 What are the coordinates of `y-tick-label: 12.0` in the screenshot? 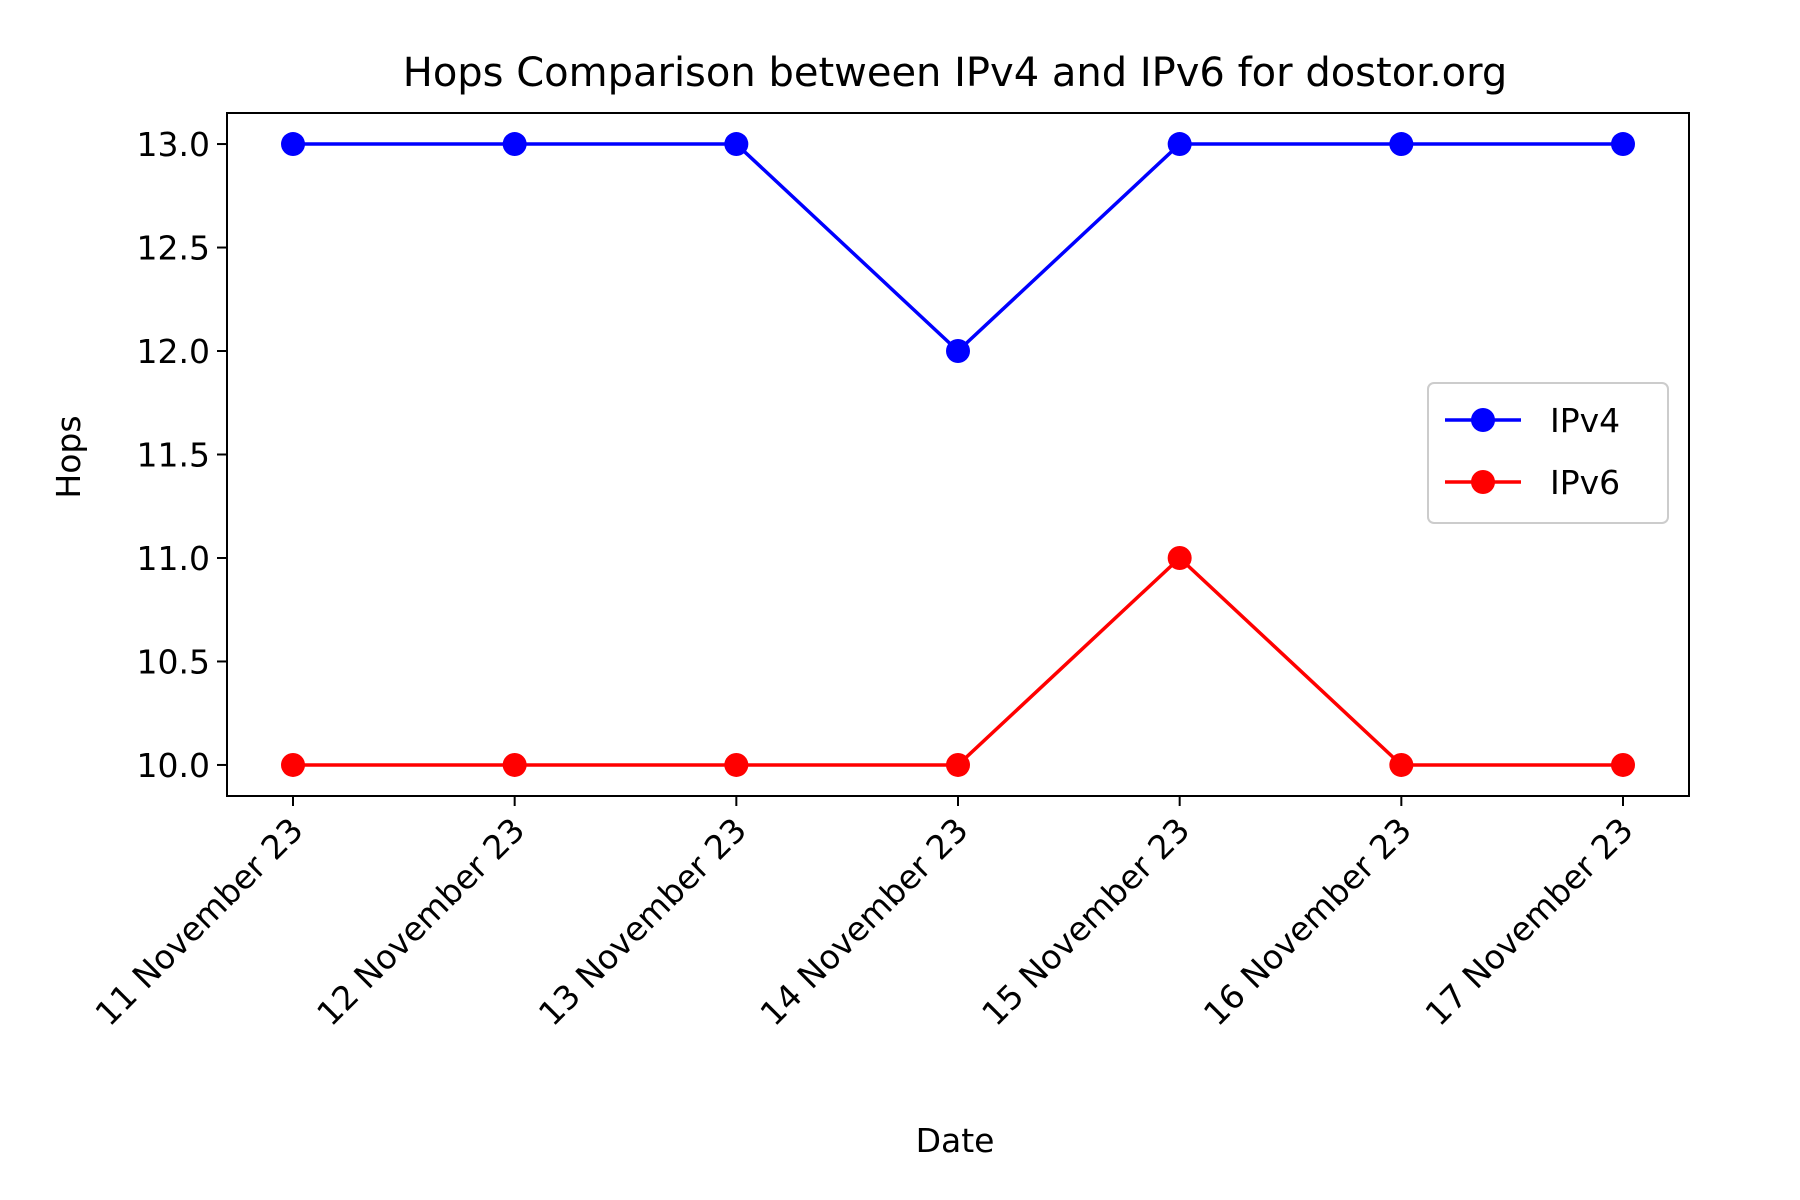 It's located at (173, 351).